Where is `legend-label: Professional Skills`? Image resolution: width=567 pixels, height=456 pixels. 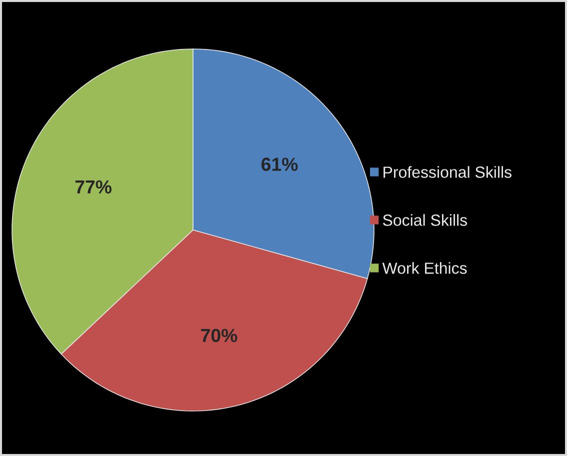 legend-label: Professional Skills is located at coordinates (448, 172).